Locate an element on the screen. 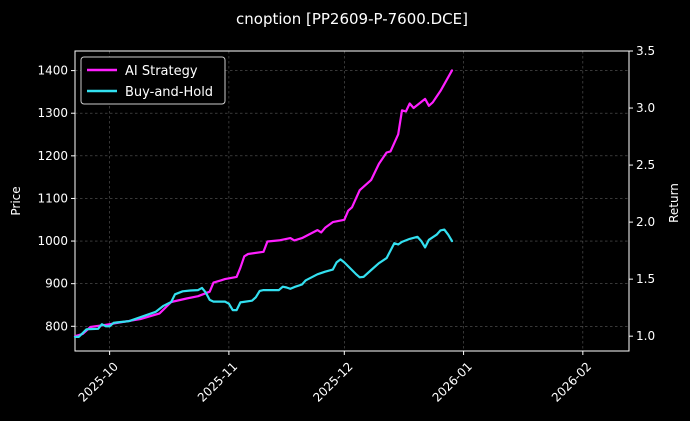  y-left-tick-label: 900 is located at coordinates (56, 284).